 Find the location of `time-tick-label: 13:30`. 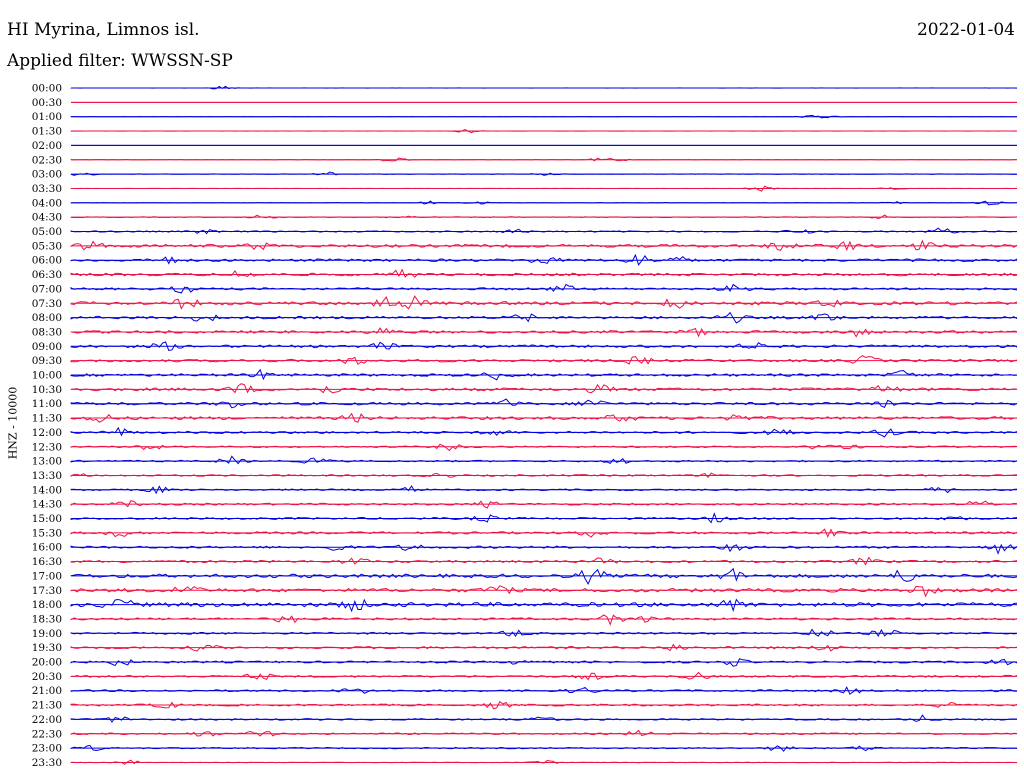

time-tick-label: 13:30 is located at coordinates (47, 476).